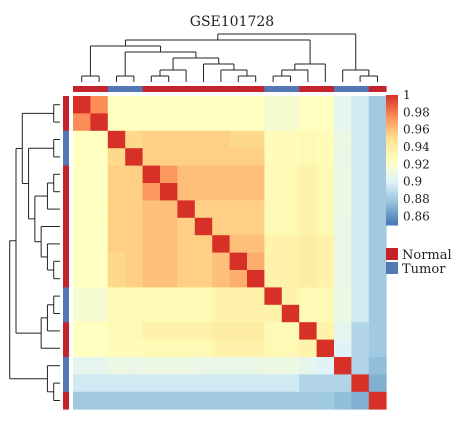 The height and width of the screenshot is (443, 474). What do you see at coordinates (412, 182) in the screenshot?
I see `color-scale-tick-label: 0.9` at bounding box center [412, 182].